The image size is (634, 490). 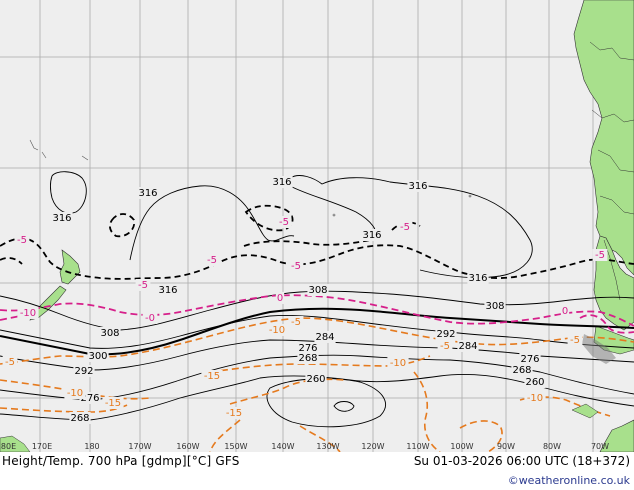 I want to click on longitude-label: 150W, so click(x=235, y=446).